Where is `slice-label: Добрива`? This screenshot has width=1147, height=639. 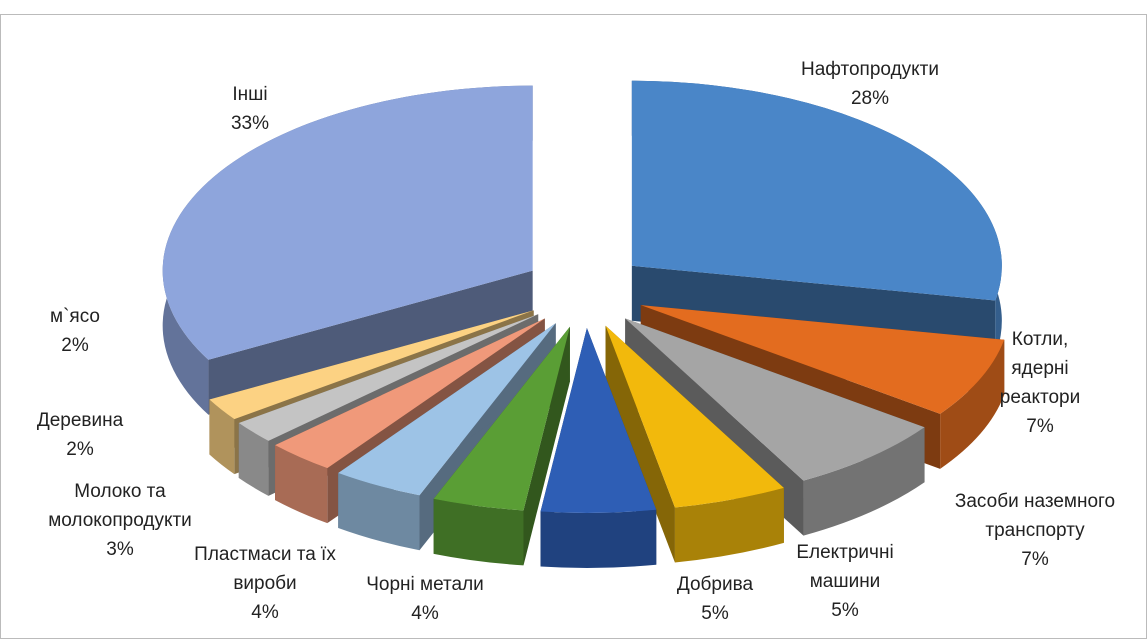 slice-label: Добрива is located at coordinates (715, 584).